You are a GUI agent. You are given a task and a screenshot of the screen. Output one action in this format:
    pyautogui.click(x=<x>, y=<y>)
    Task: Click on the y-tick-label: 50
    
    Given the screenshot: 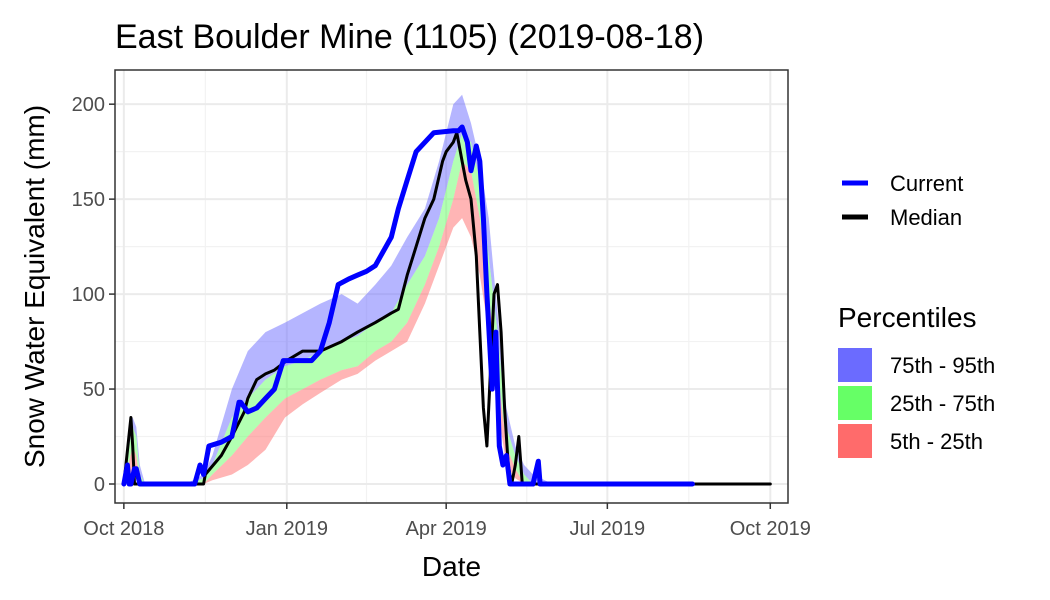 What is the action you would take?
    pyautogui.click(x=94, y=390)
    